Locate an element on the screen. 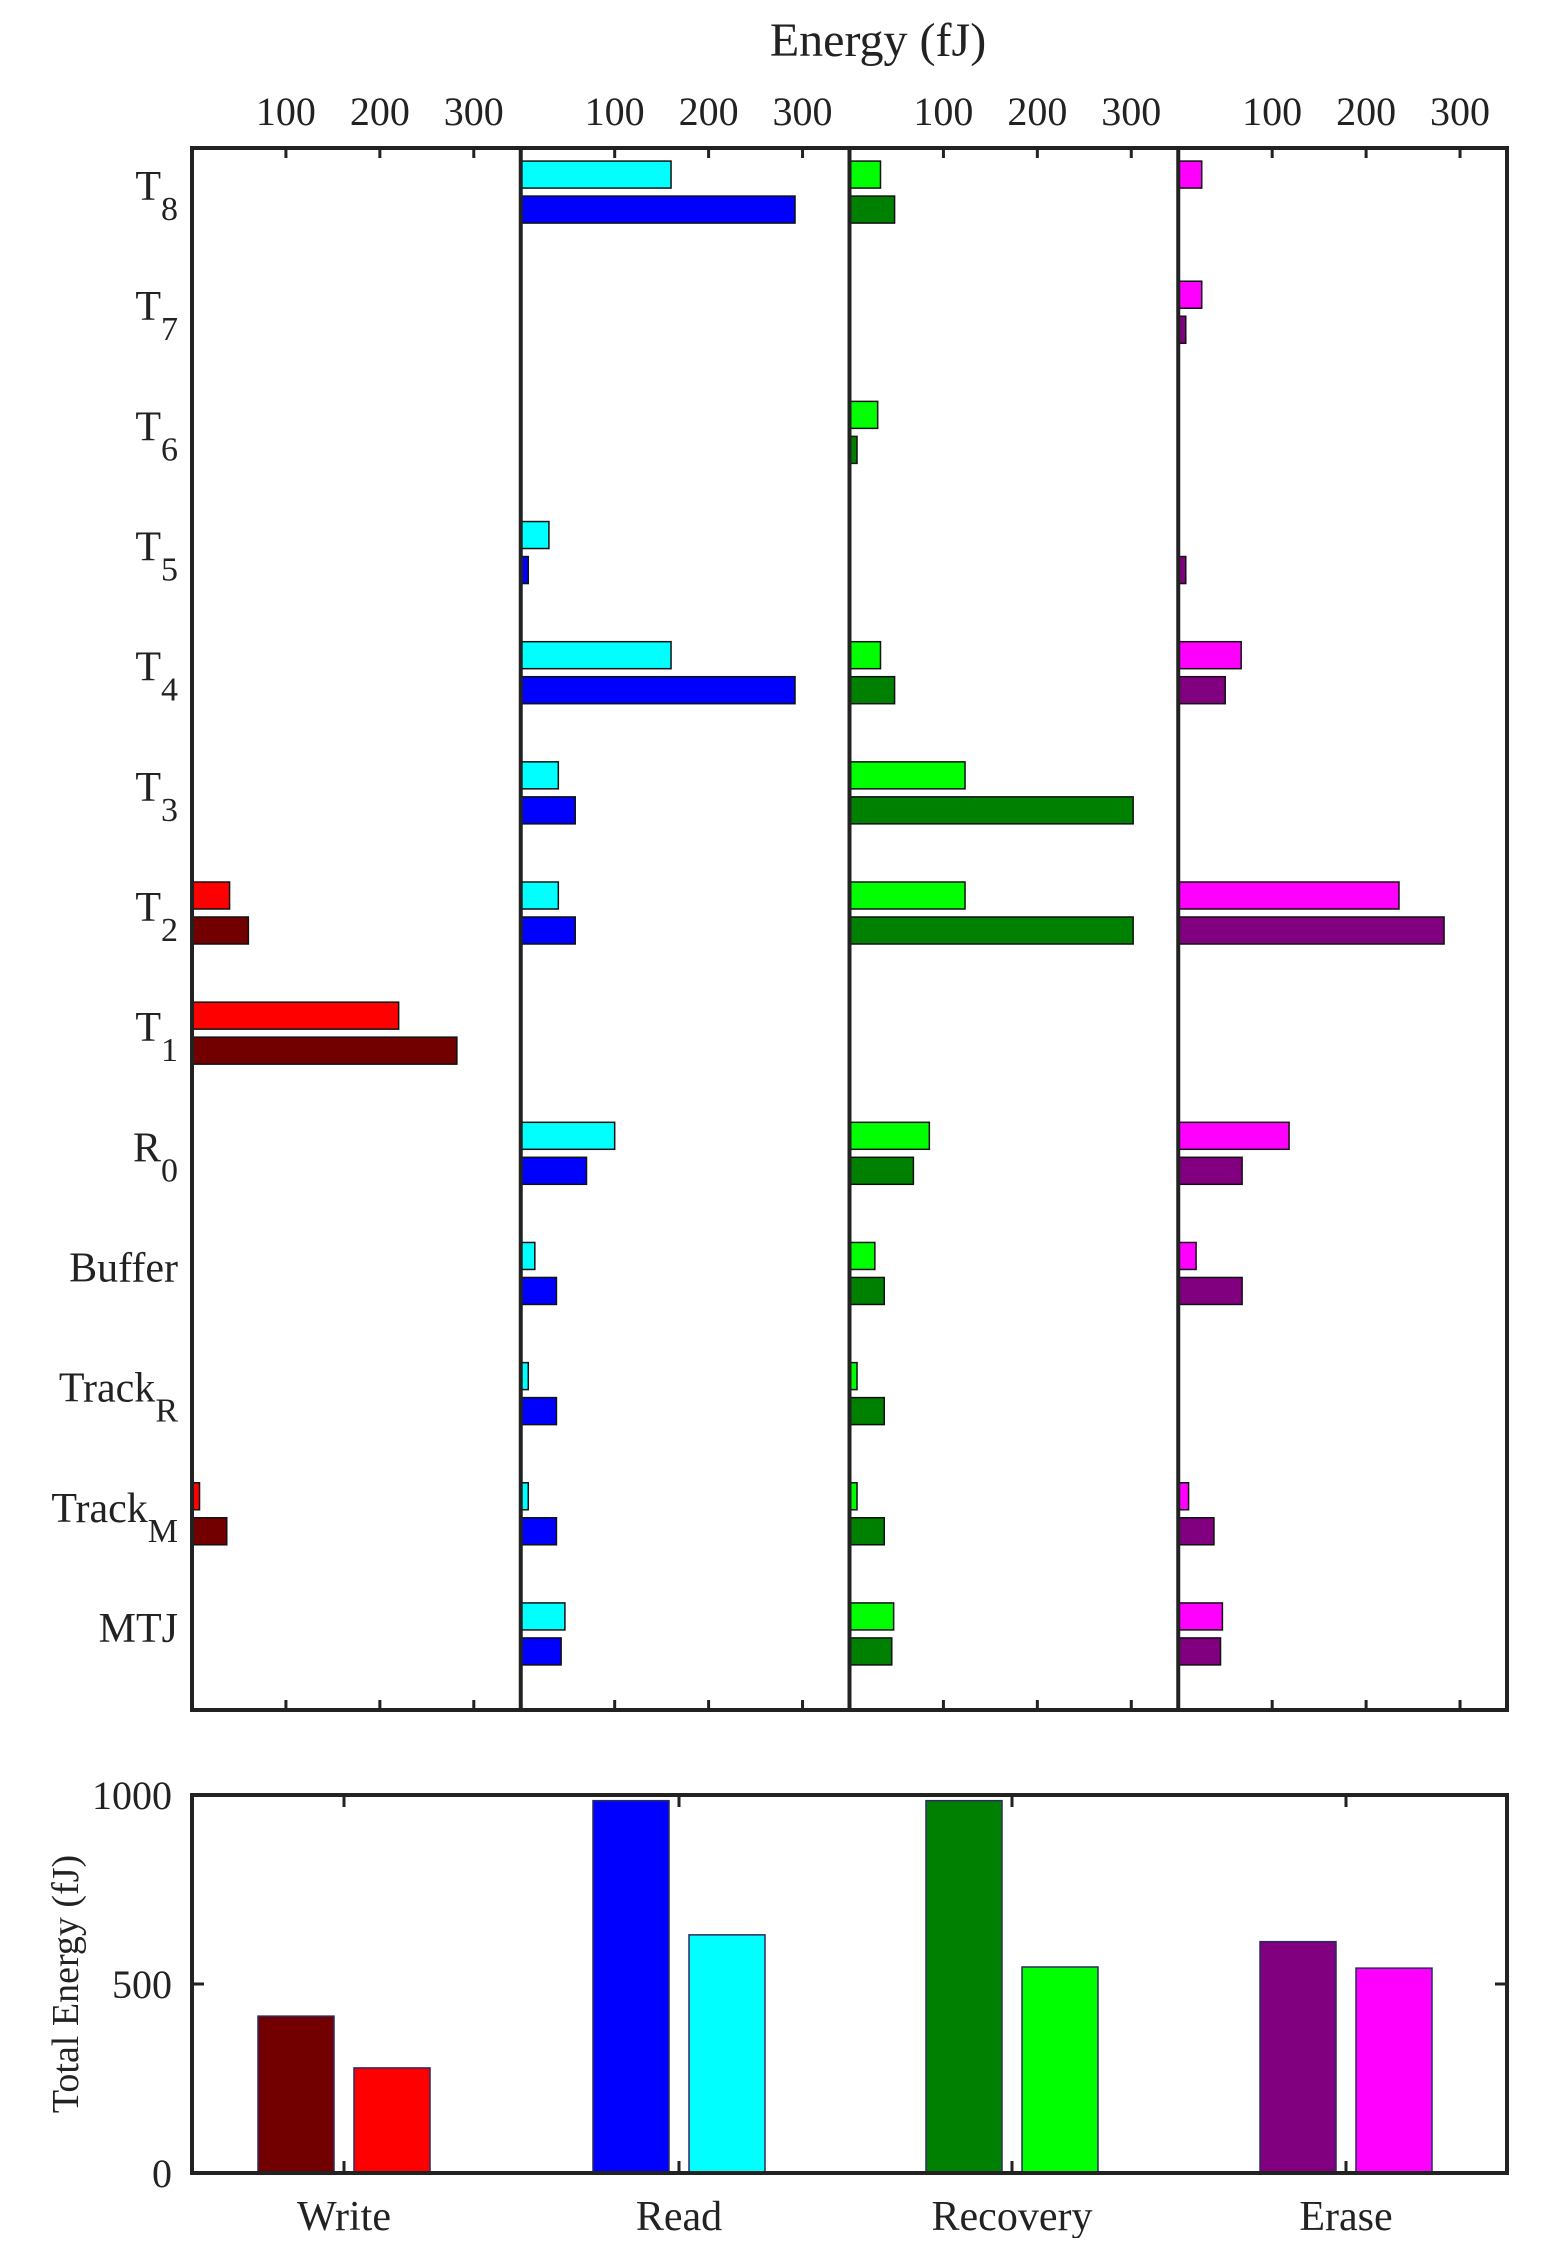  chart-title: Energy (fJ) is located at coordinates (878, 40).